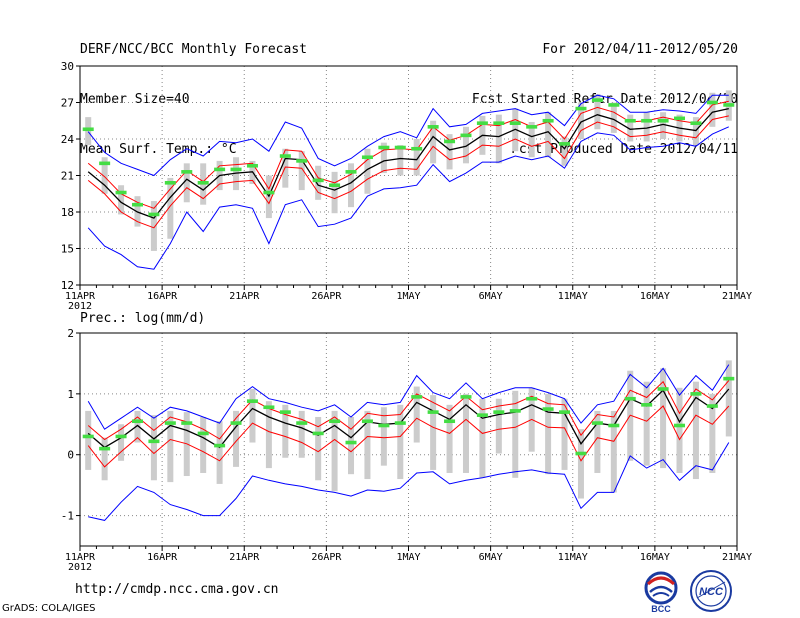 The height and width of the screenshot is (618, 800). I want to click on temp-xtick-label: 16APR, so click(162, 296).